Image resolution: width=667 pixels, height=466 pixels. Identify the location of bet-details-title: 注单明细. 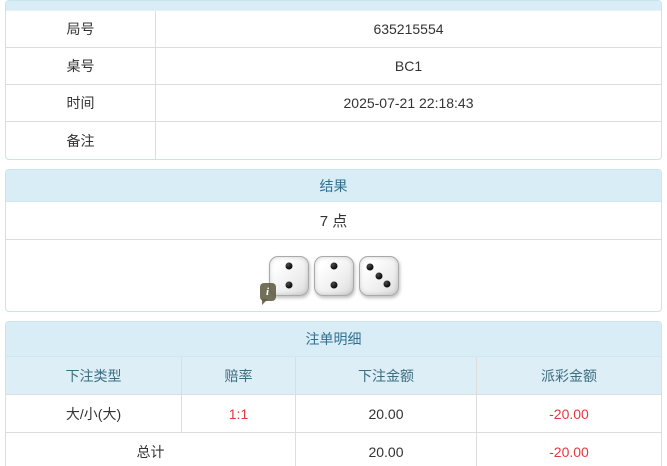
(333, 339).